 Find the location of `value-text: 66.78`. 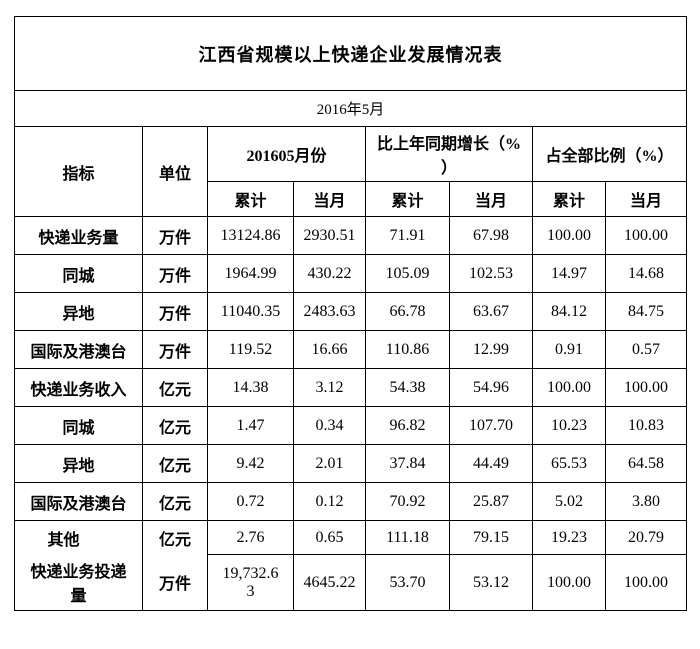

value-text: 66.78 is located at coordinates (407, 311).